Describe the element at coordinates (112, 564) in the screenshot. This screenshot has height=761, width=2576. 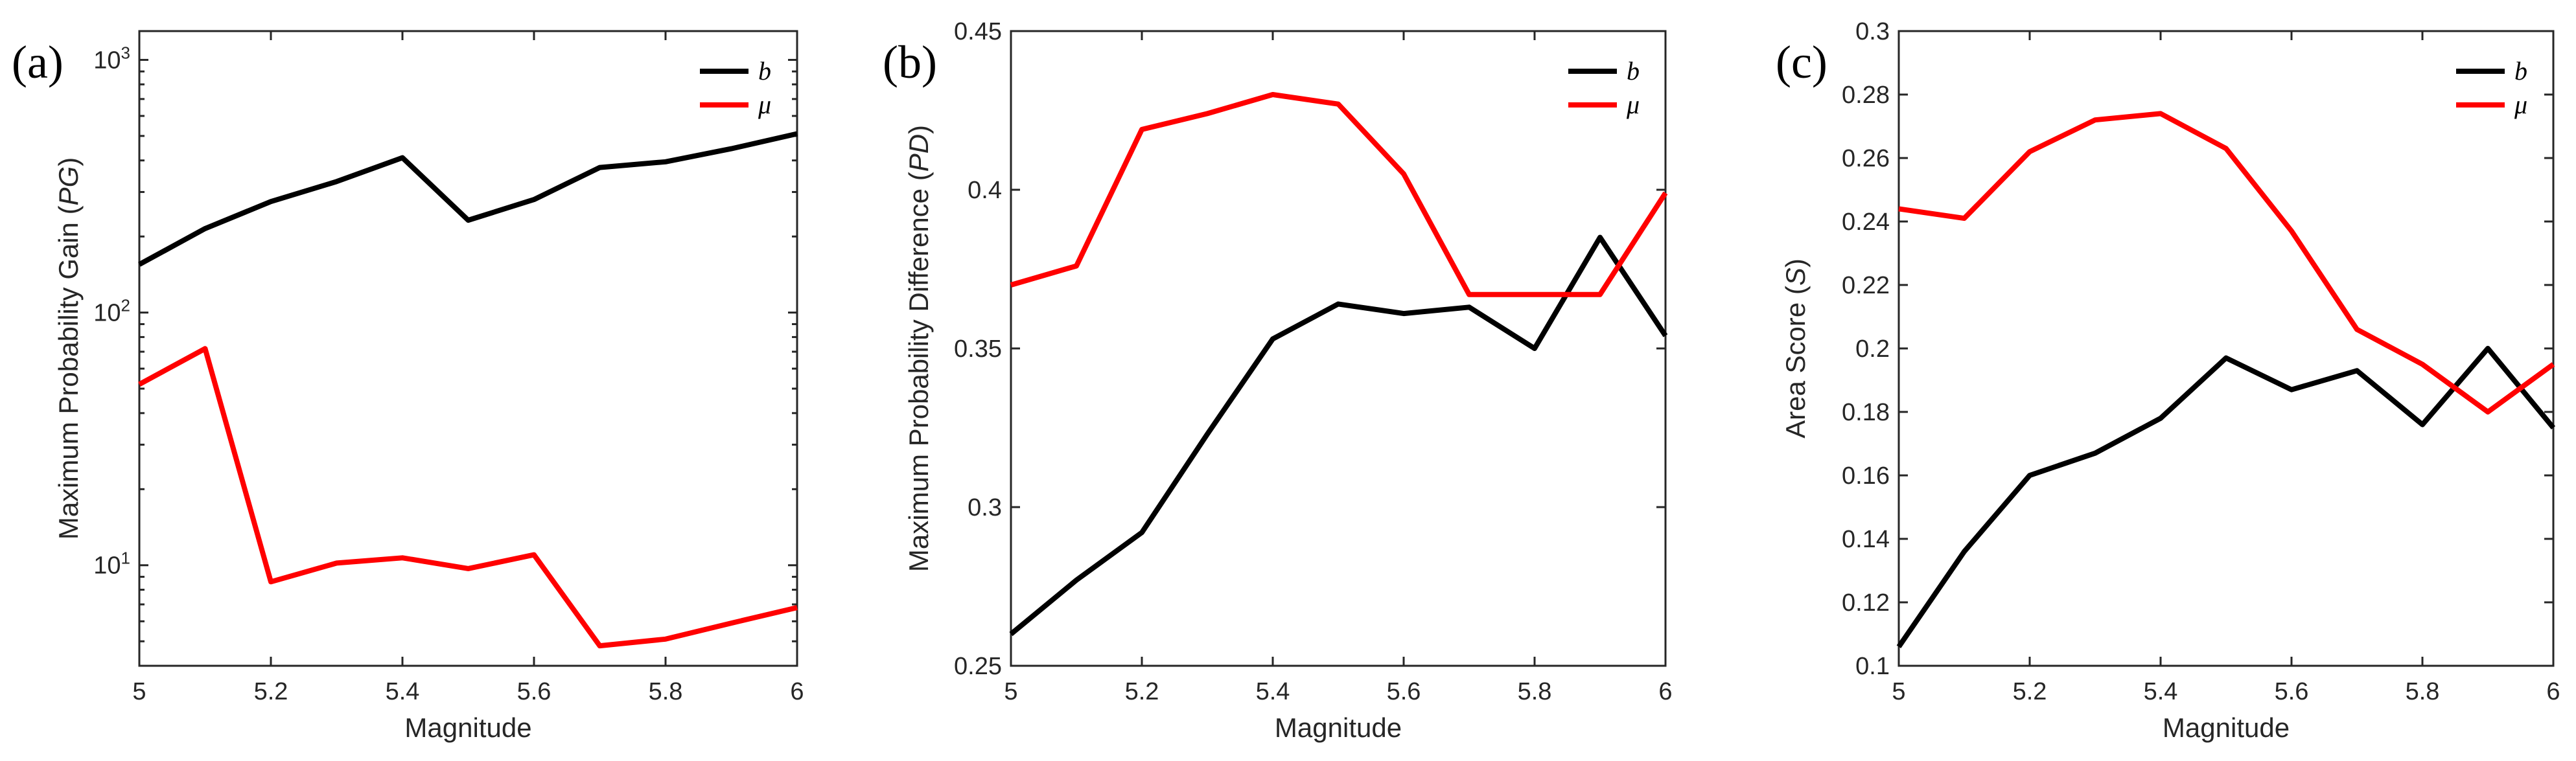
I see `y-tick-label: 10¹` at that location.